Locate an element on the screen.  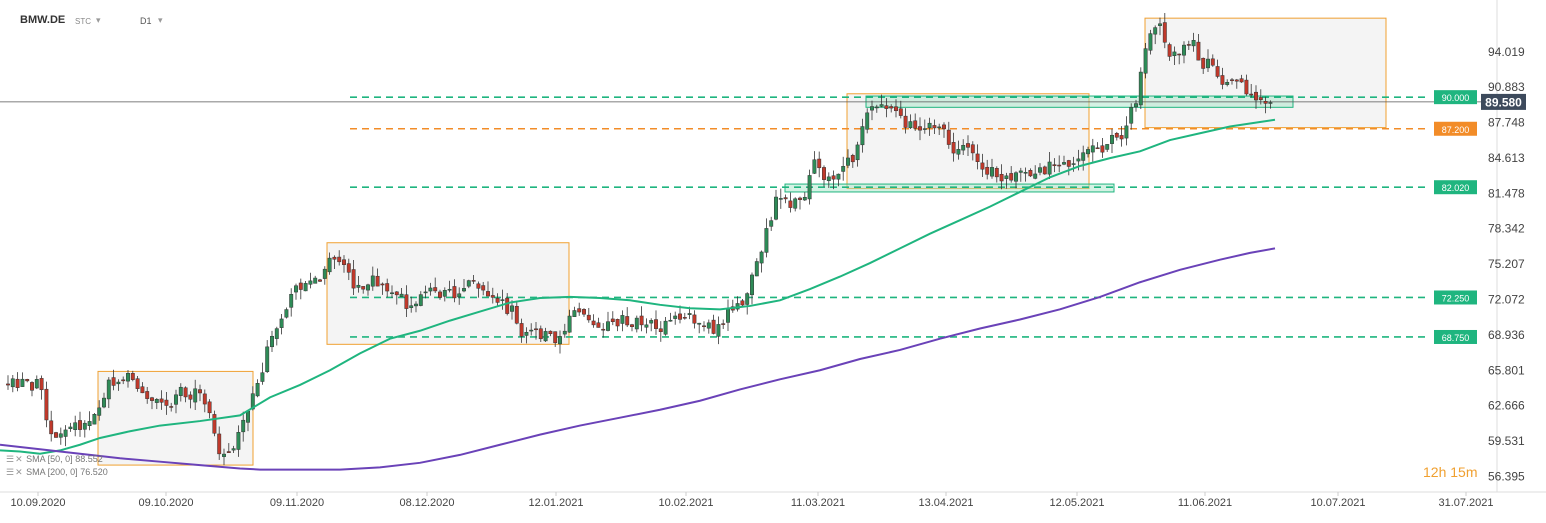
chevron-down-icon: ▾ is located at coordinates (98, 20).